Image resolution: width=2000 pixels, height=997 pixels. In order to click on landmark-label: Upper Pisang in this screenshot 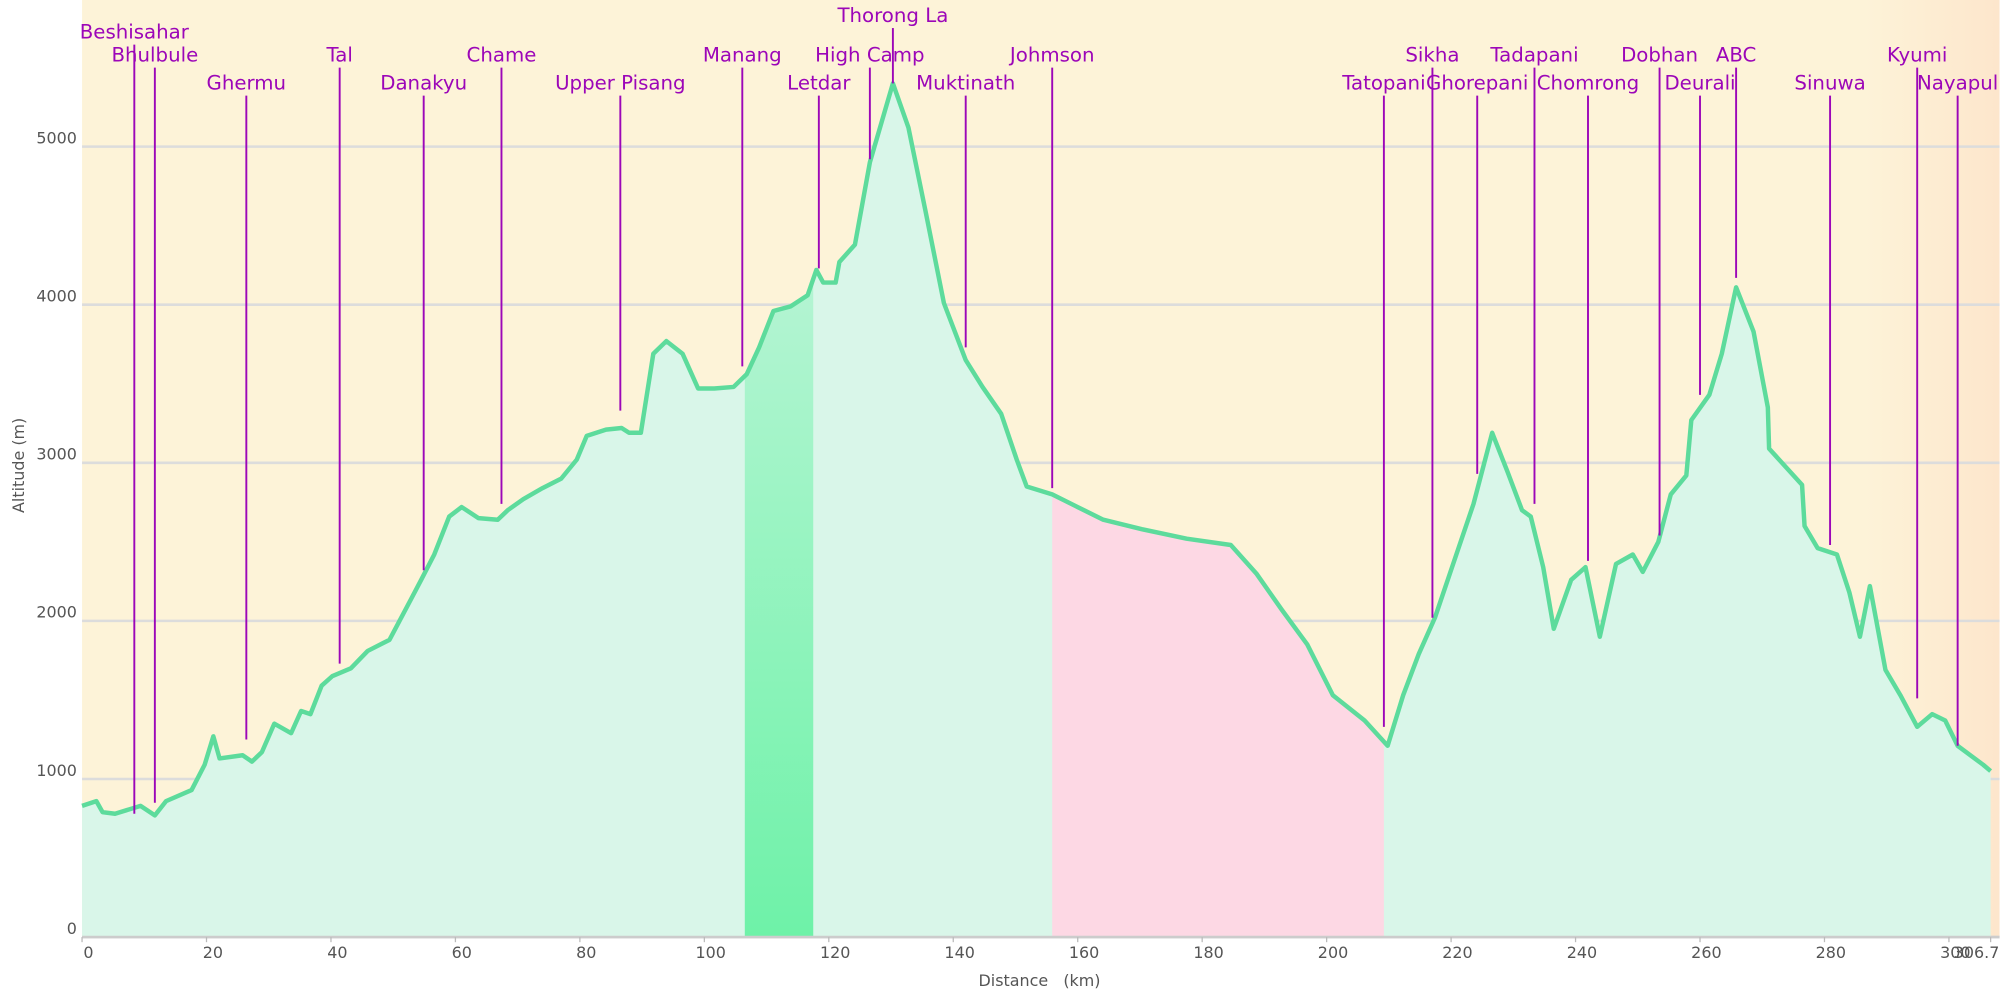, I will do `click(620, 83)`.